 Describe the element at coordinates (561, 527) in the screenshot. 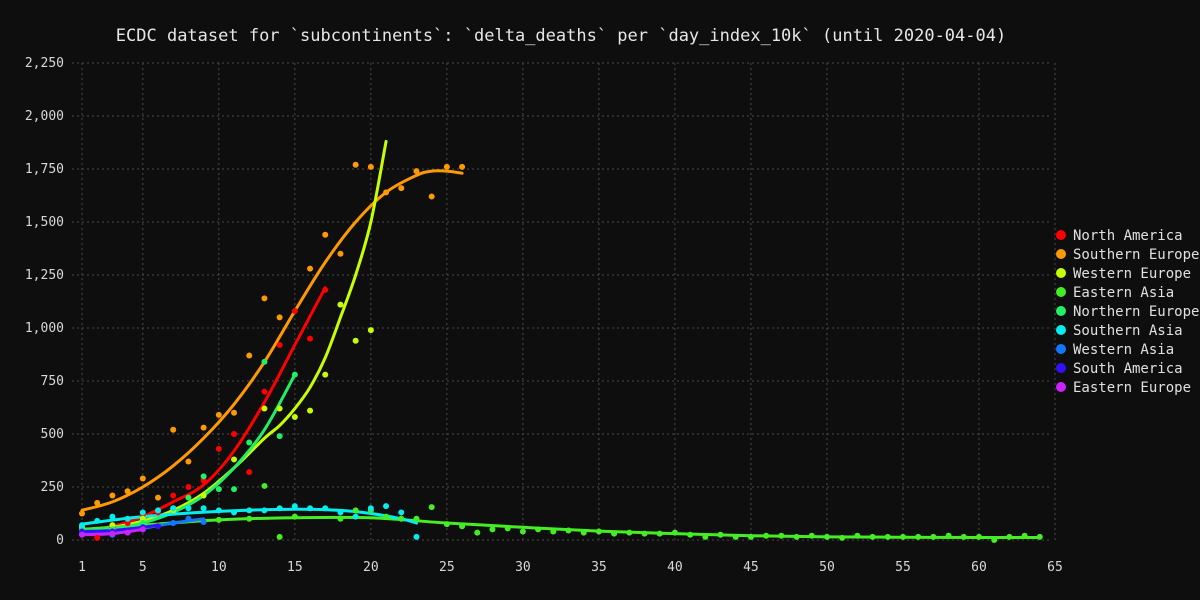

I see `trend-line-eastern-asia` at that location.